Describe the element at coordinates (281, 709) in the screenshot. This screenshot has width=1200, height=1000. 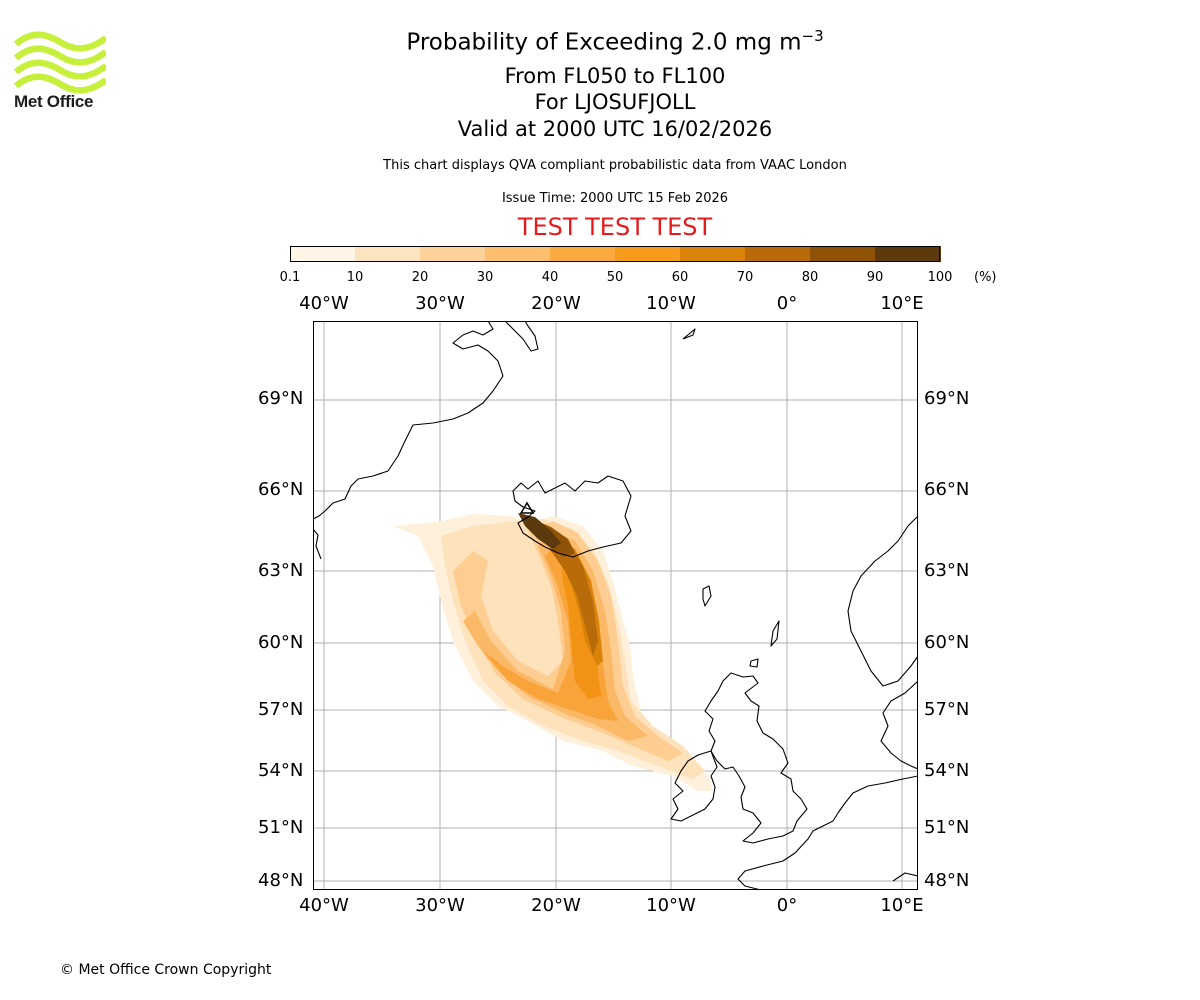
I see `lat-label-left: 57°N` at that location.